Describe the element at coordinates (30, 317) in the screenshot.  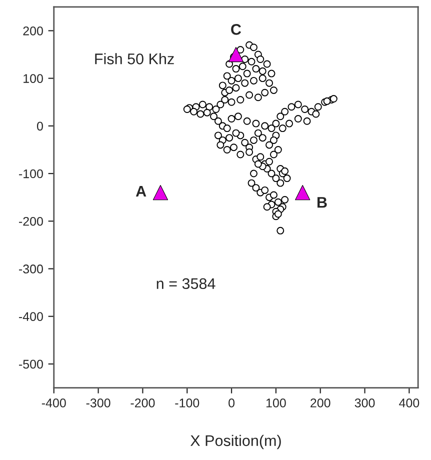
I see `y-tick-label: -400` at that location.